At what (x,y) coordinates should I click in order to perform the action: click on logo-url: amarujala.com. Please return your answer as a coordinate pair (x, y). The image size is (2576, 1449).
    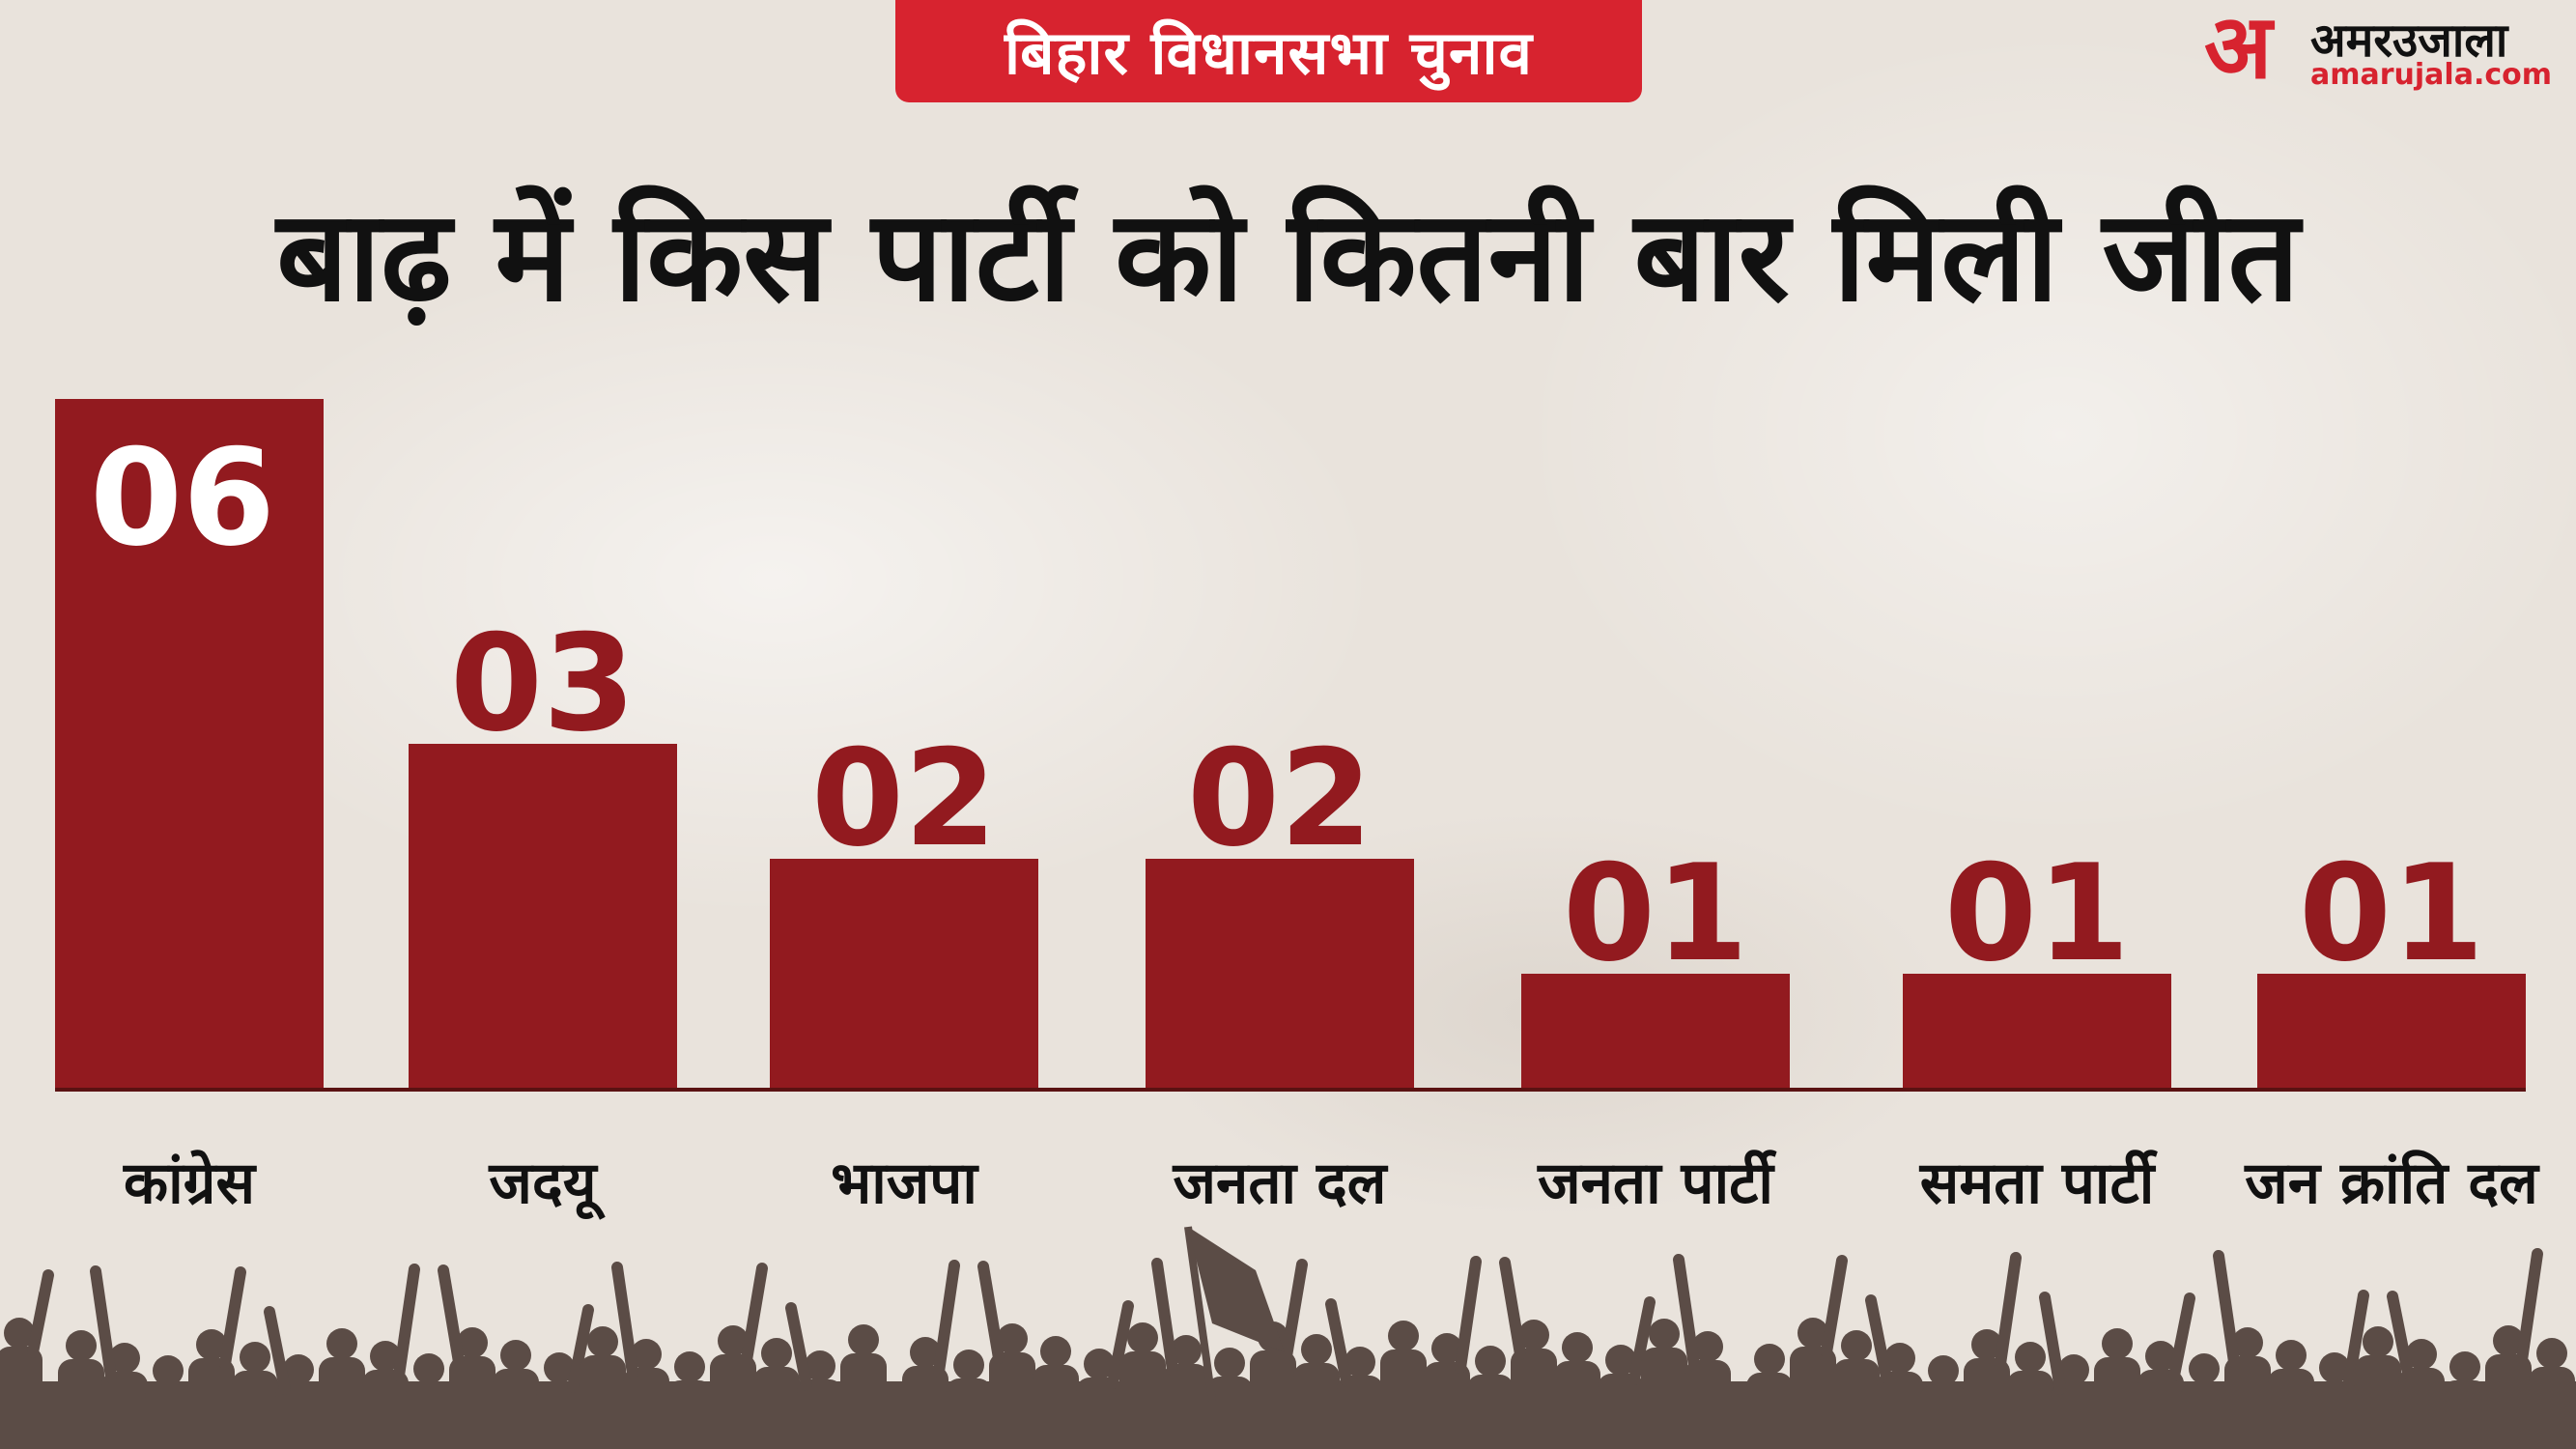
    Looking at the image, I should click on (2431, 75).